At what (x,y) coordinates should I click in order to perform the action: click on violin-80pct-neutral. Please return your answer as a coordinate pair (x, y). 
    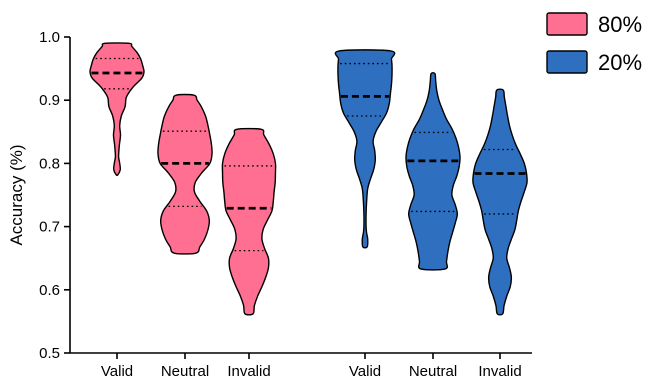
    Looking at the image, I should click on (185, 174).